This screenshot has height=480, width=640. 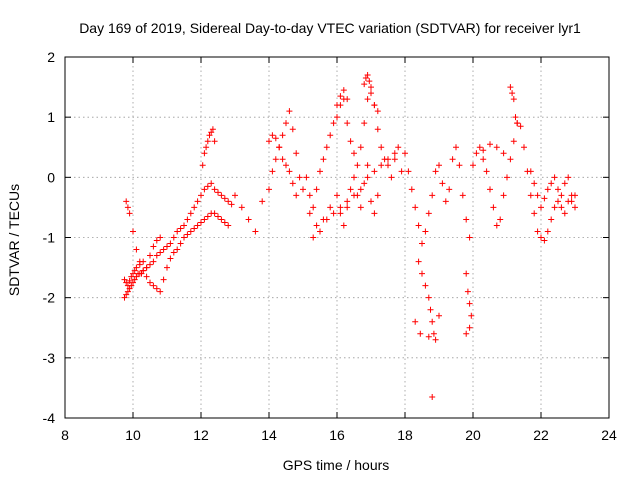 What do you see at coordinates (405, 435) in the screenshot?
I see `x-tick-label: 18` at bounding box center [405, 435].